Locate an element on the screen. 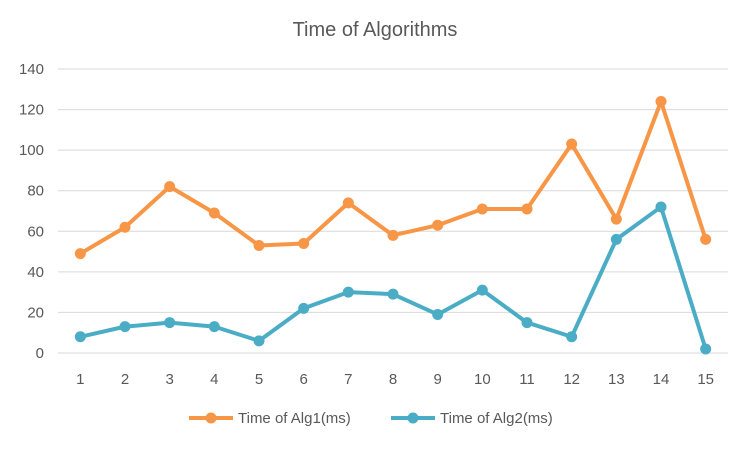  y-tick-label: 120 is located at coordinates (31, 110).